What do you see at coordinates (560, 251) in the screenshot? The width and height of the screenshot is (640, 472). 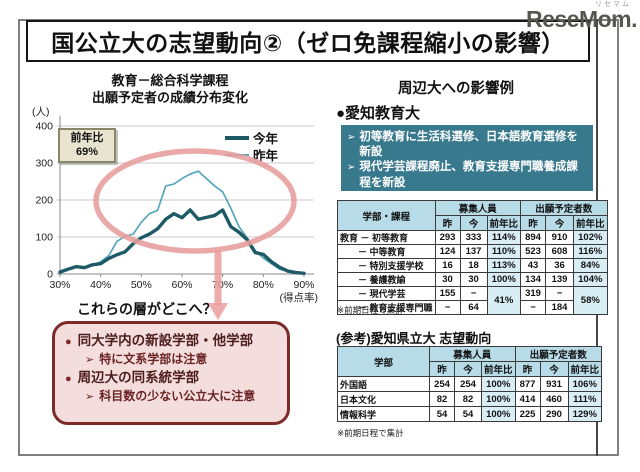 I see `value-cell: 608` at bounding box center [560, 251].